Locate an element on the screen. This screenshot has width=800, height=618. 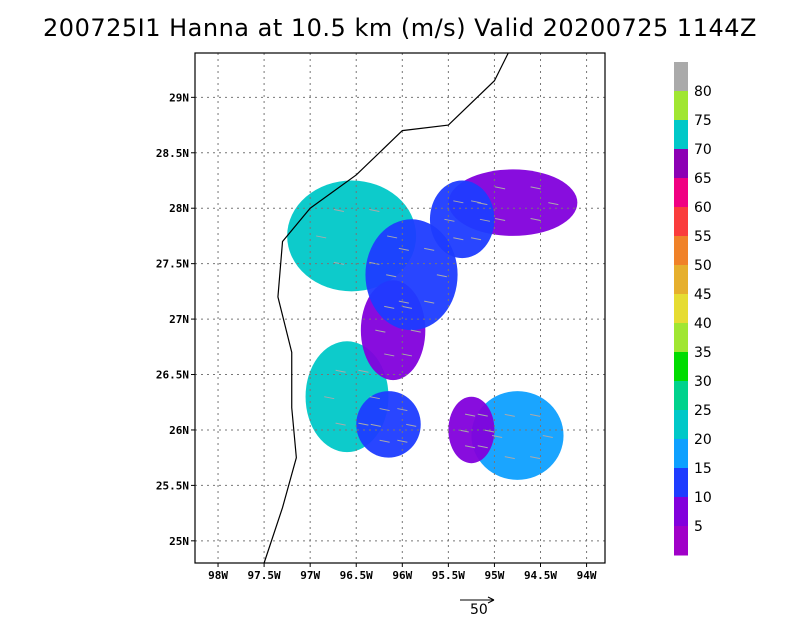
y-tick-label: 27.5N is located at coordinates (172, 264).